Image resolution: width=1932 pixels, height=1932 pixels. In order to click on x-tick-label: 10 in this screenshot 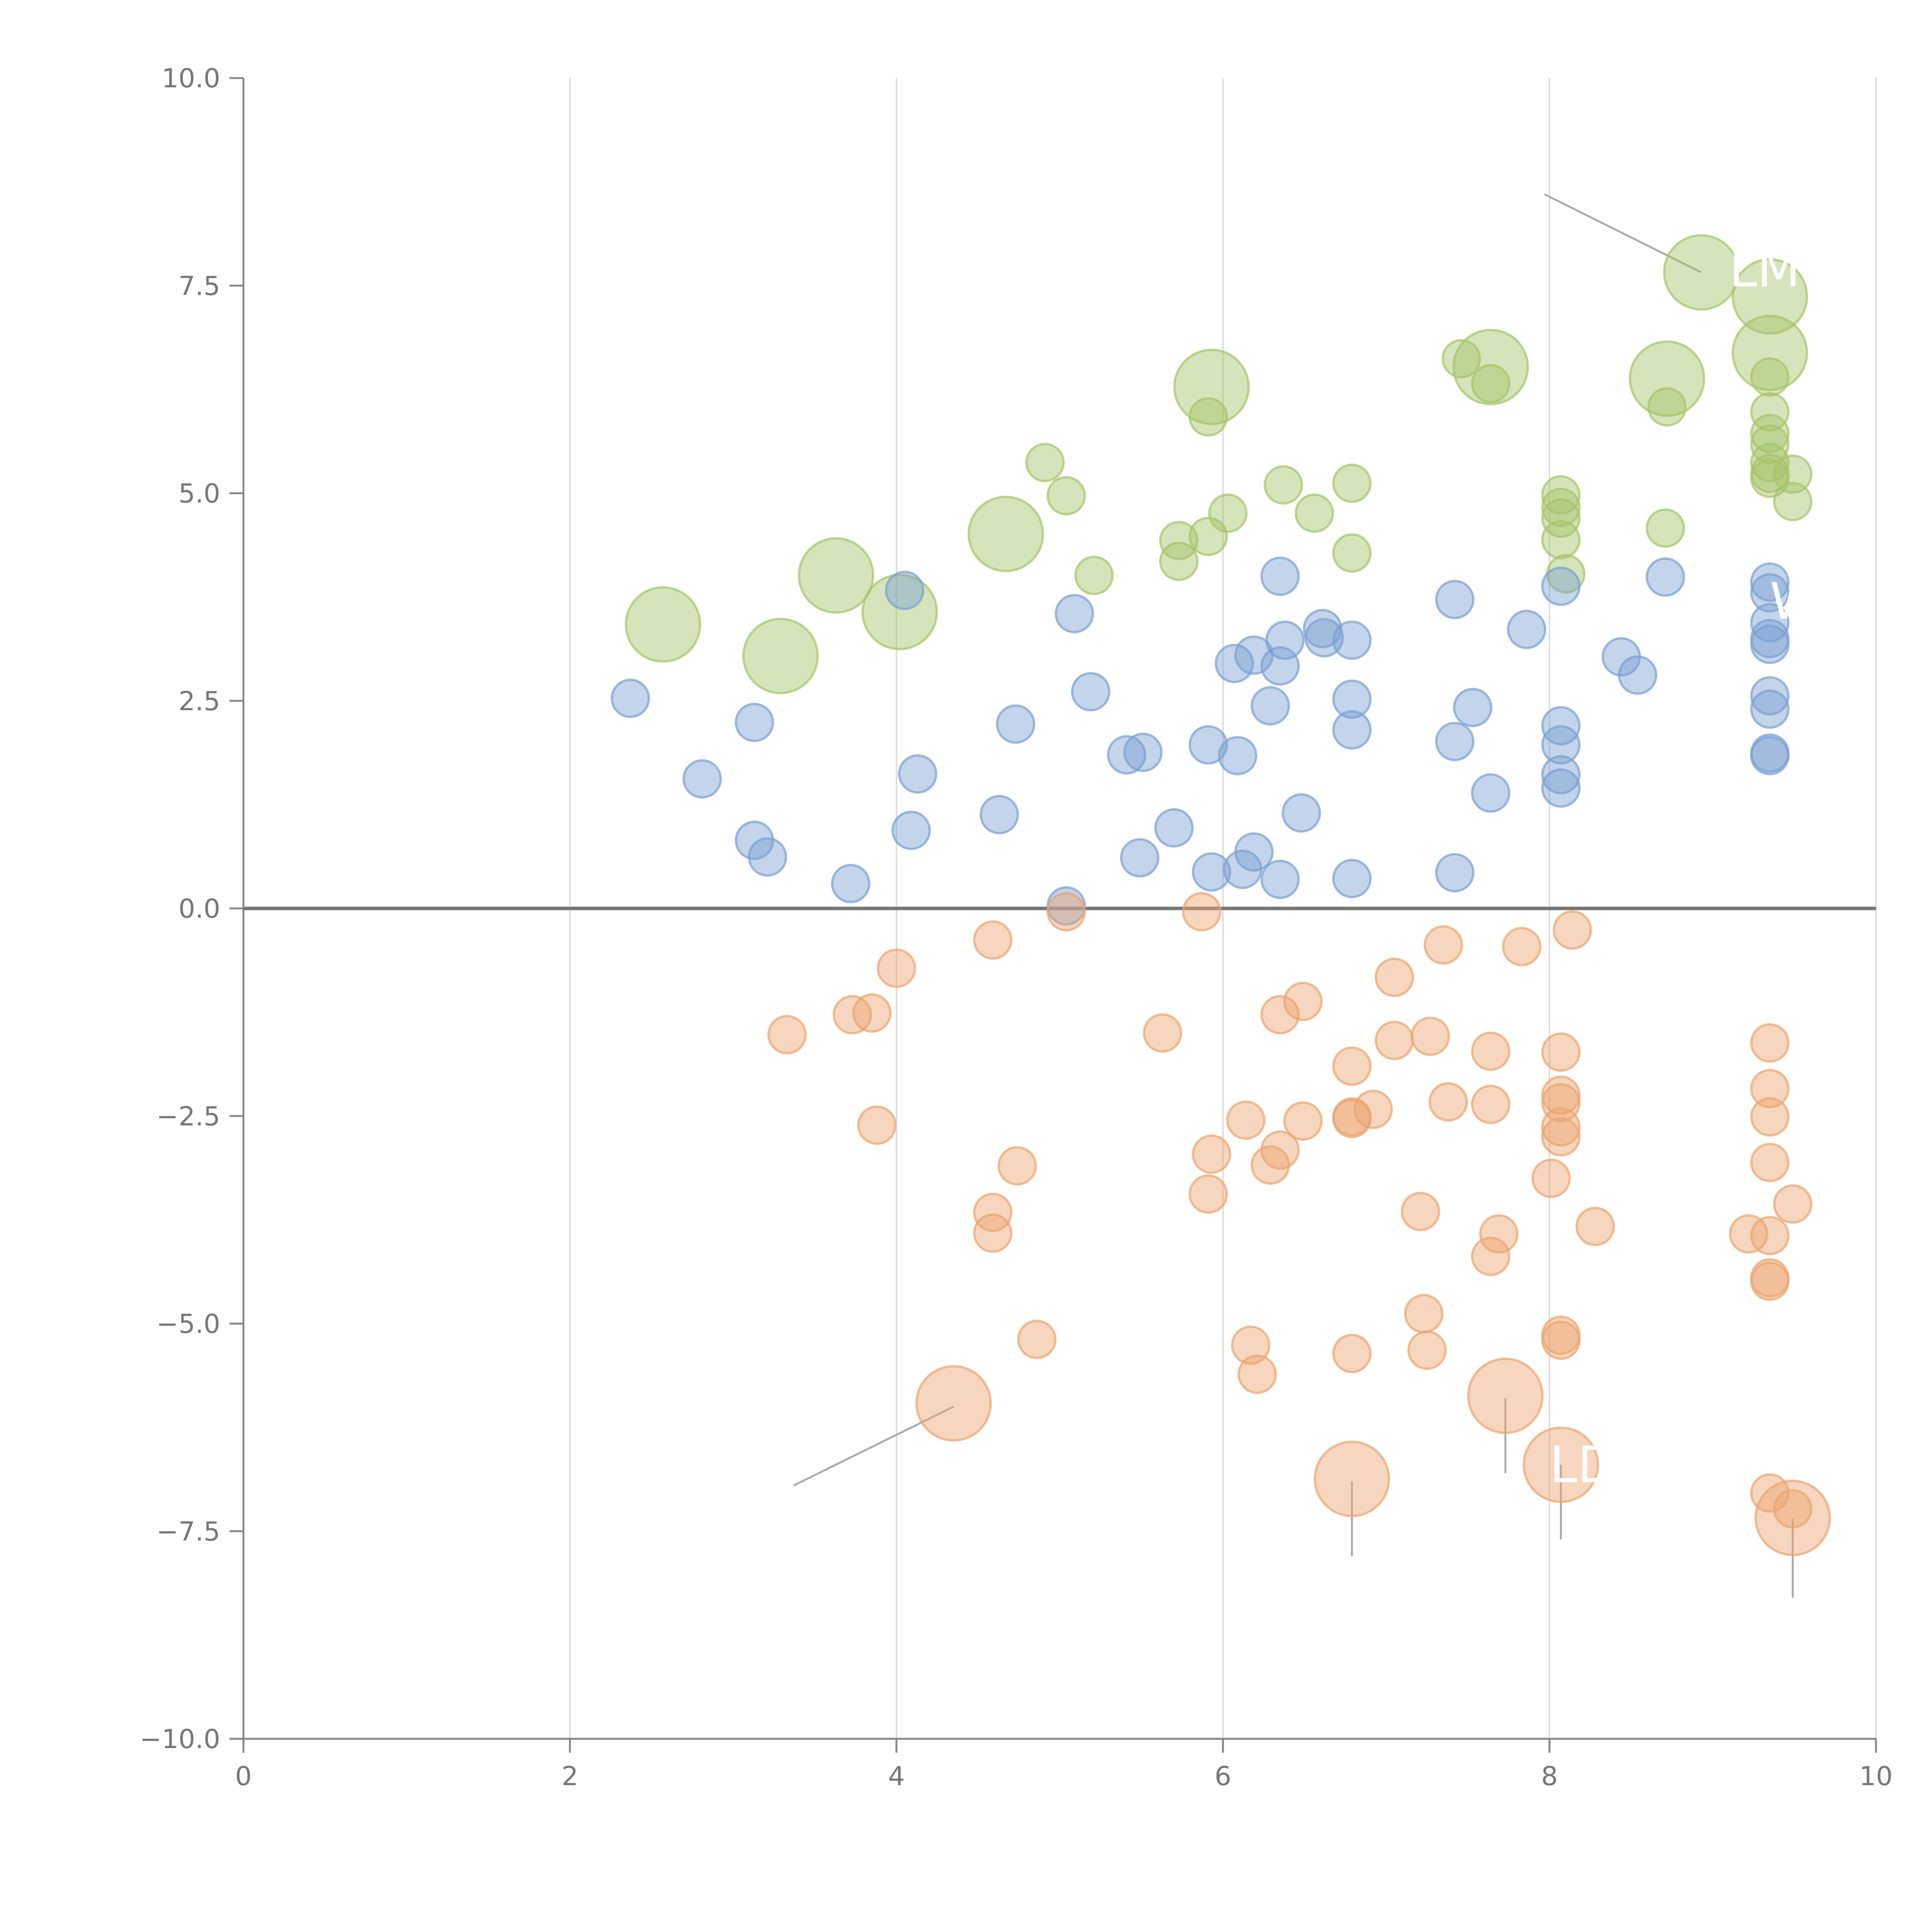, I will do `click(1876, 1777)`.